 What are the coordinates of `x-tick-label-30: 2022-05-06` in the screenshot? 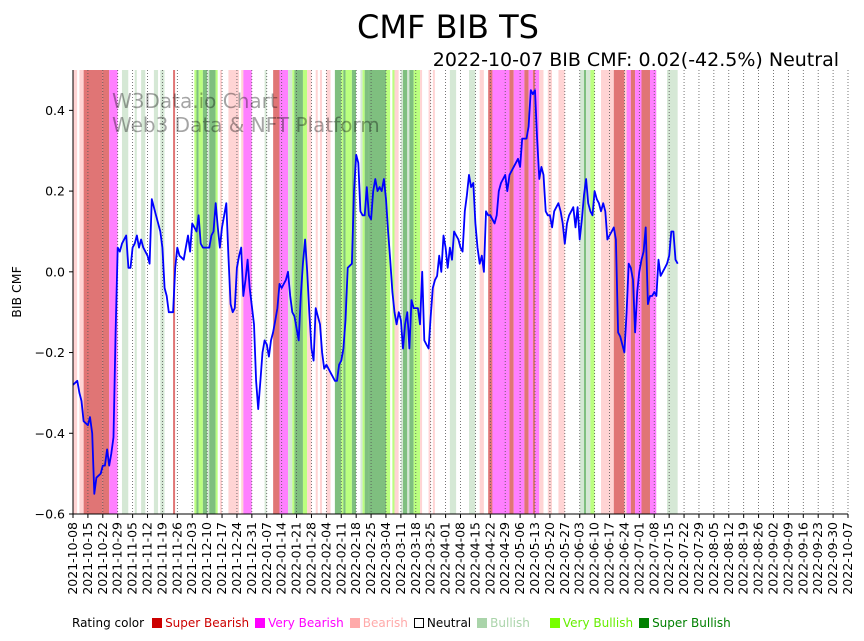 It's located at (519, 558).